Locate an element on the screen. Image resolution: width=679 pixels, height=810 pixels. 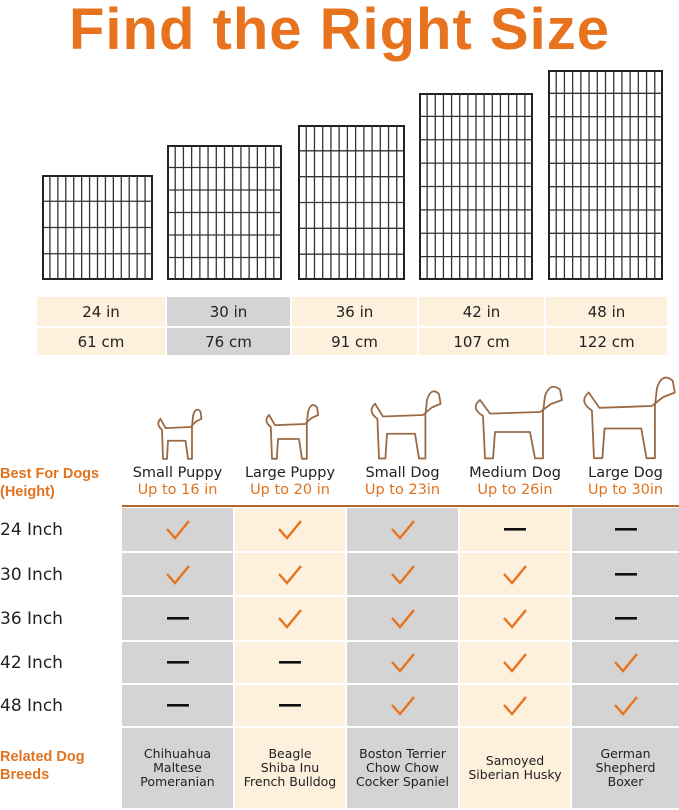
breed-name: Boxer is located at coordinates (625, 781).